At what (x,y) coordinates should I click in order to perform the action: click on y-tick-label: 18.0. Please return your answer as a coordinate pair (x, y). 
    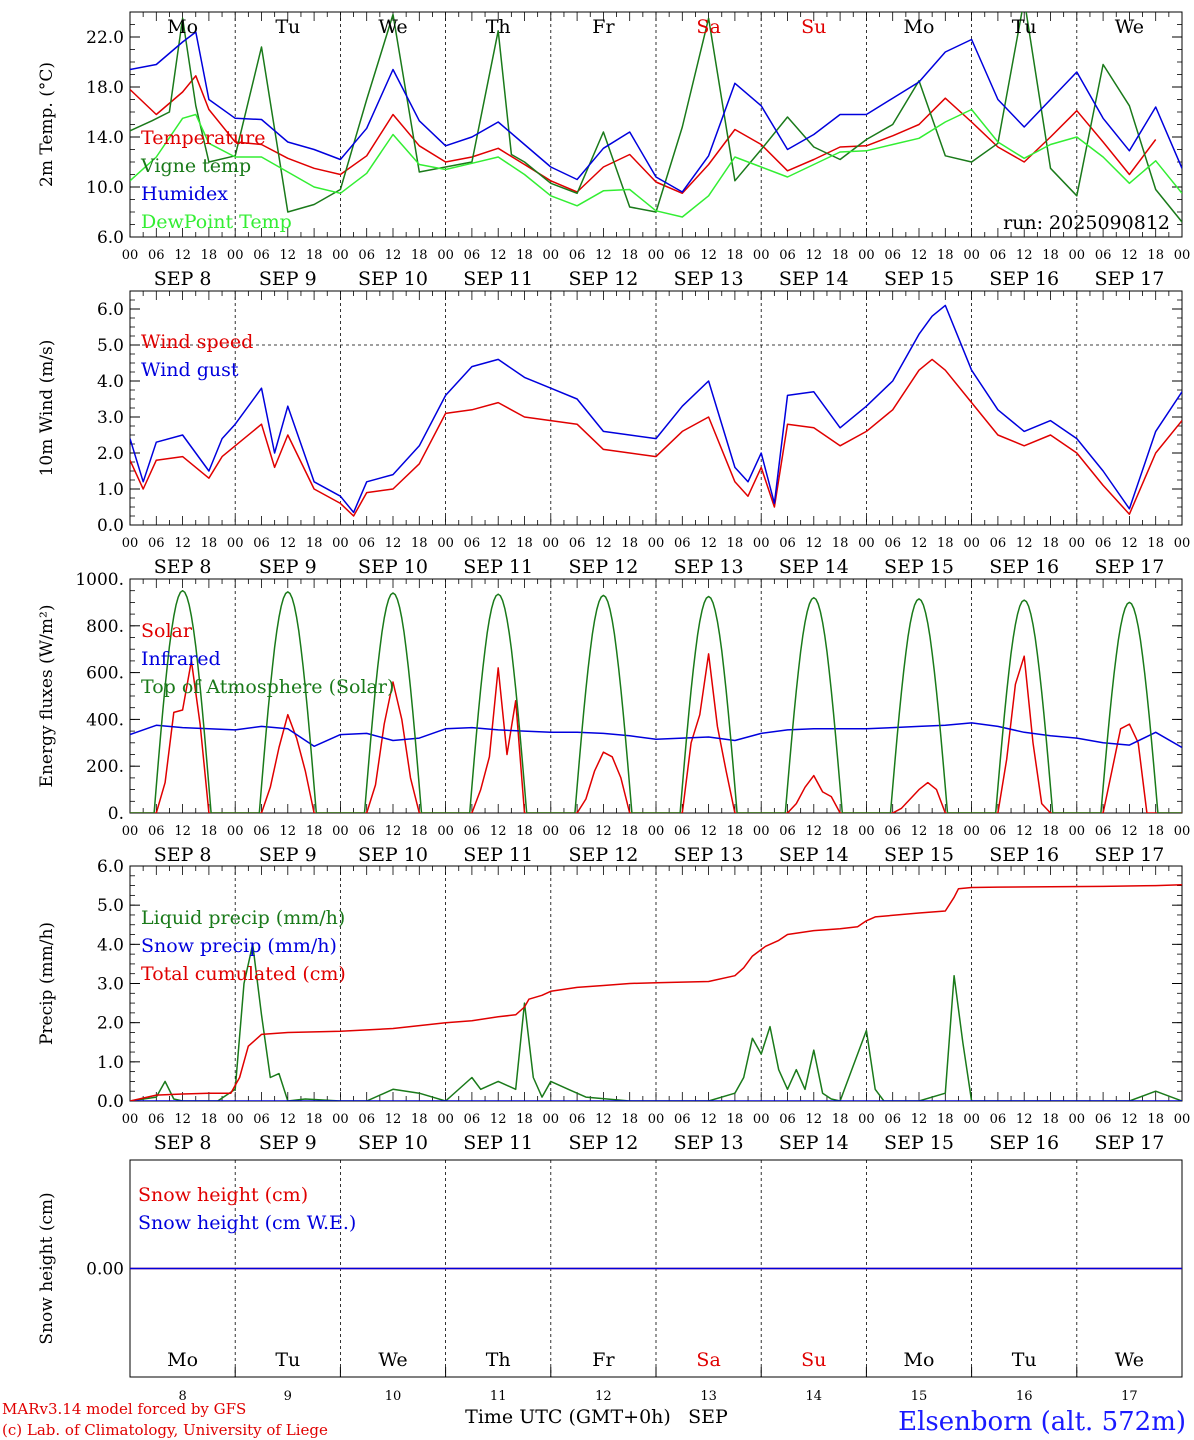
    Looking at the image, I should click on (105, 88).